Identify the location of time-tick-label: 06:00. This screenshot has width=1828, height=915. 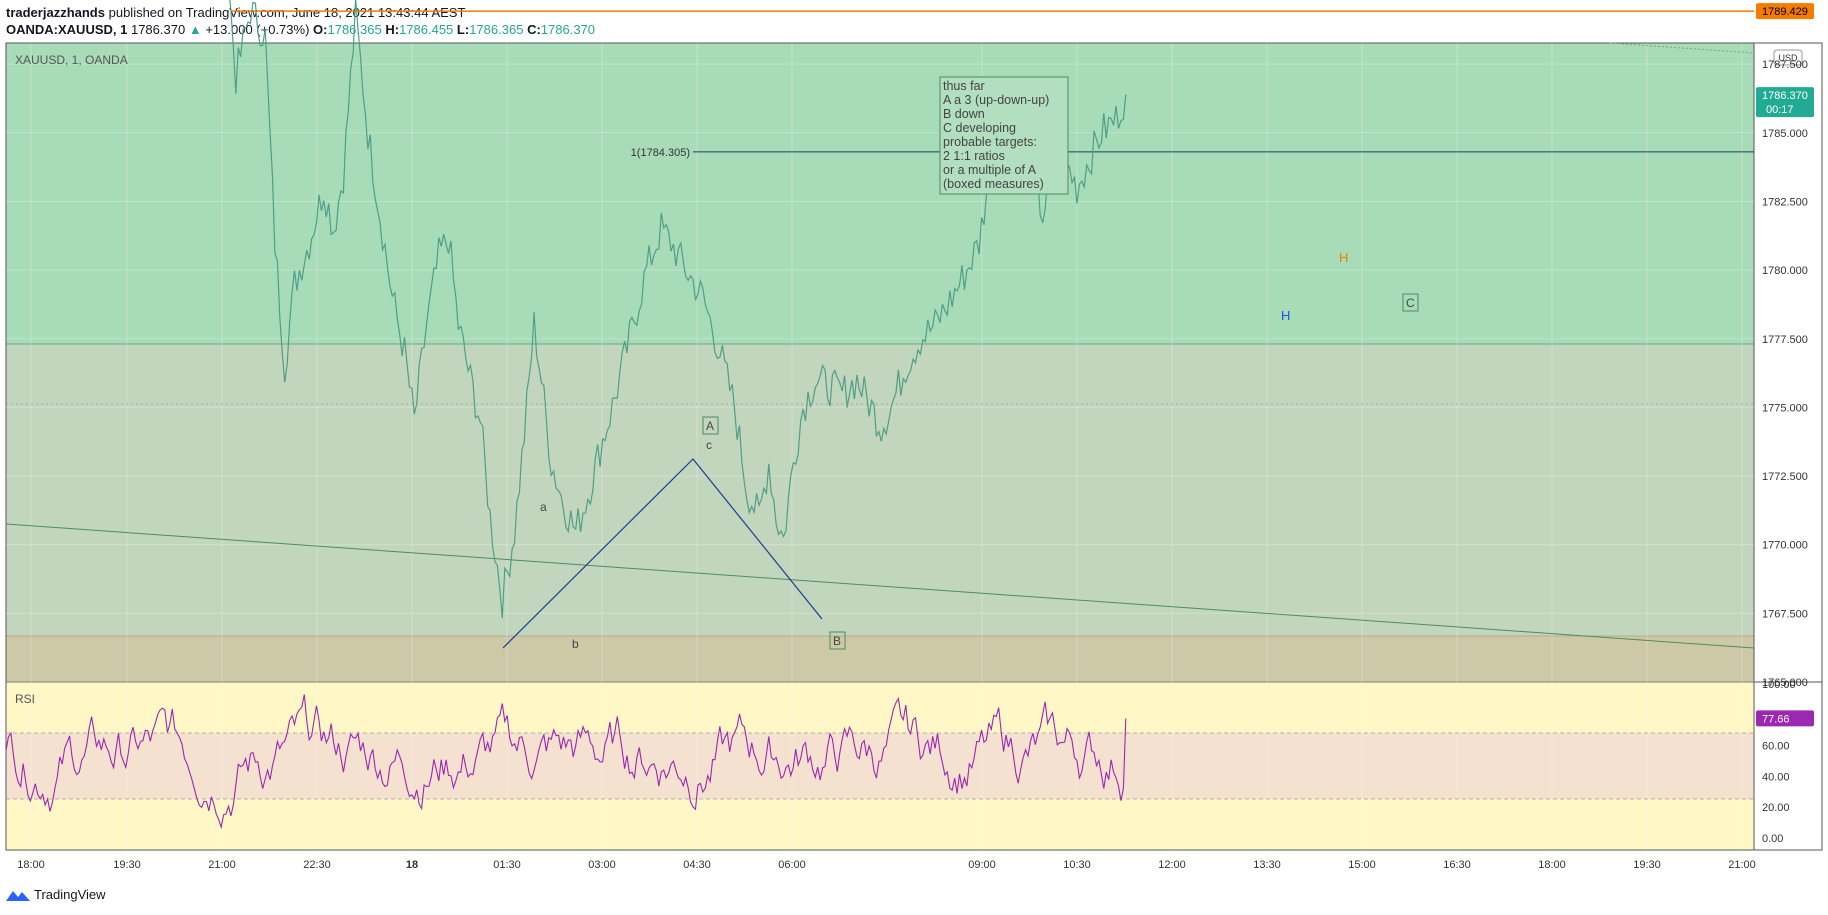
(792, 865).